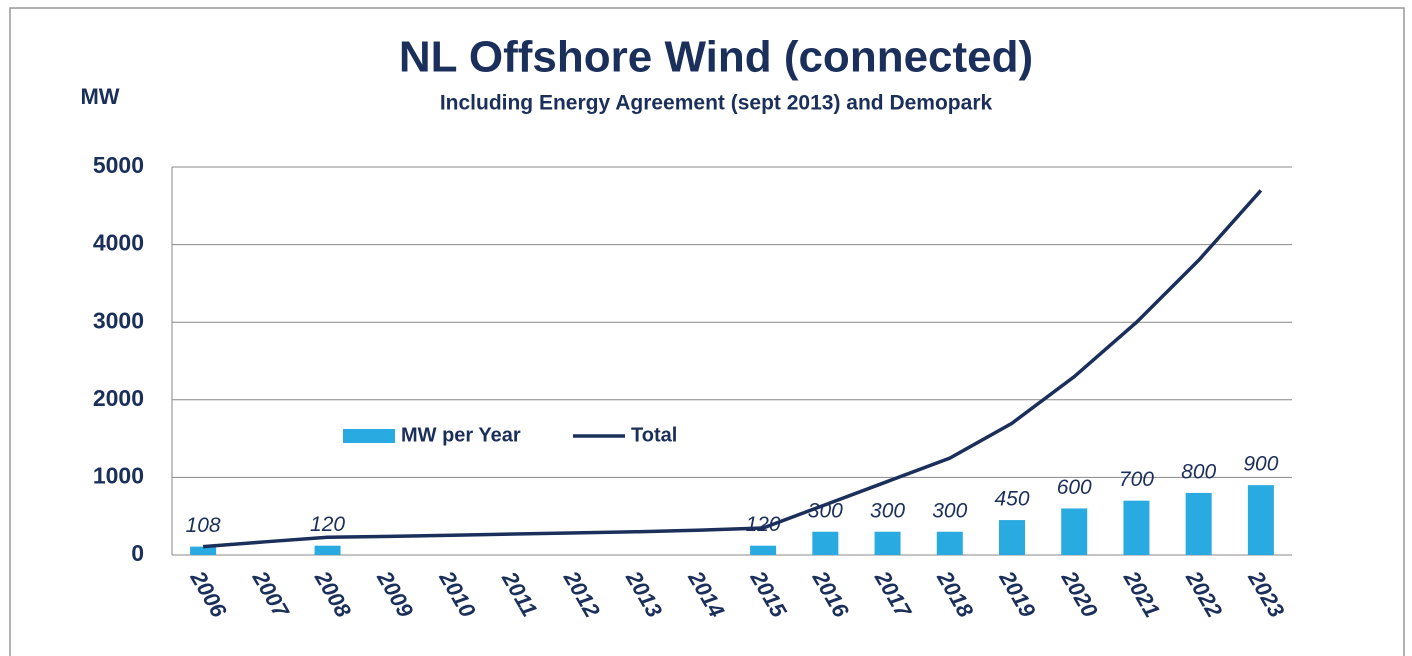 This screenshot has height=656, width=1412. What do you see at coordinates (118, 398) in the screenshot?
I see `y-tick-label: 2000` at bounding box center [118, 398].